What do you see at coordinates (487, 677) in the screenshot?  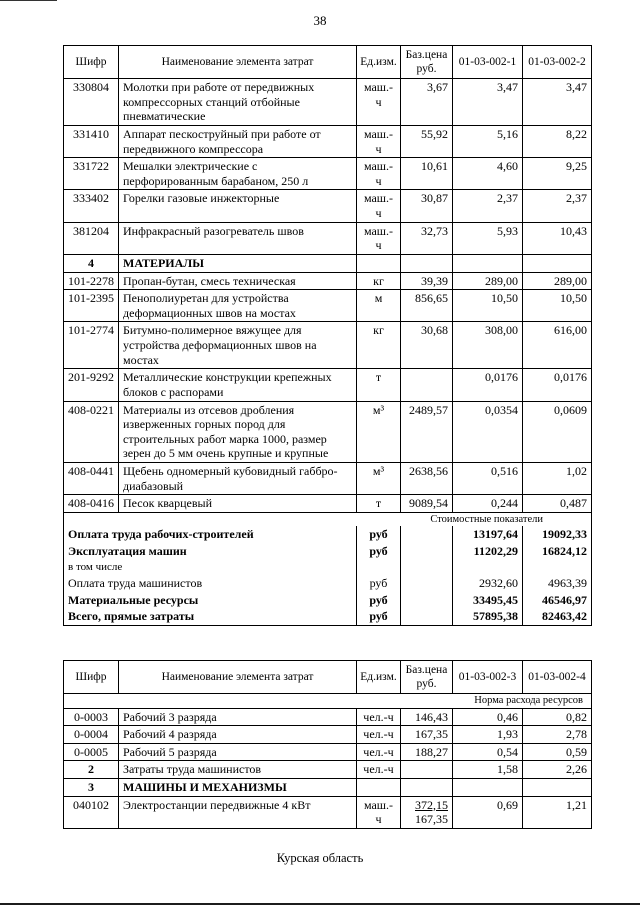 I see `column-header: 01-03-002-3` at bounding box center [487, 677].